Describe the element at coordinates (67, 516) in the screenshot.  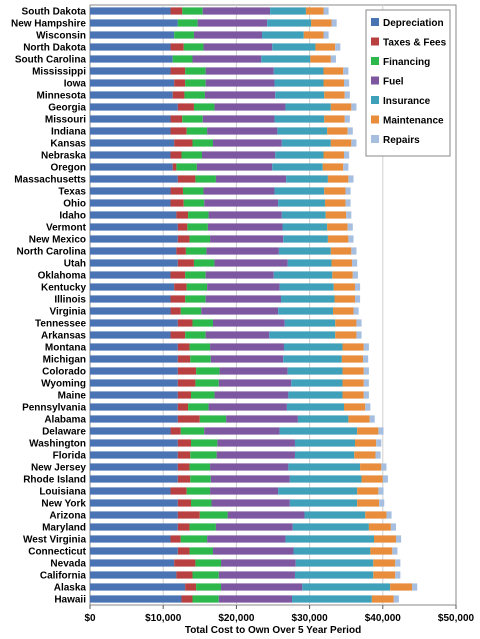
I see `category-label: Arizona` at that location.